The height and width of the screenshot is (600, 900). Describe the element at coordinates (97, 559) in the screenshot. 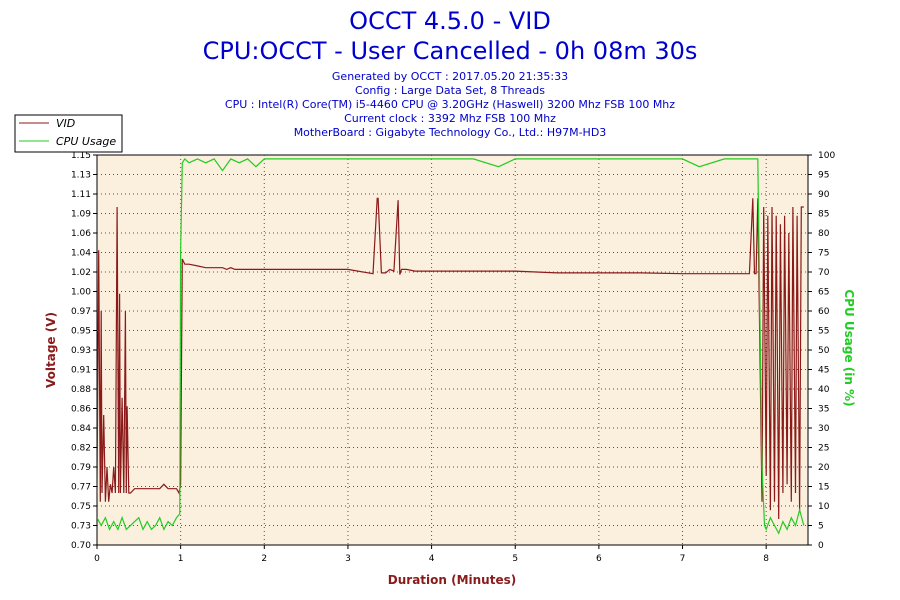

I see `x-tick-label: 0` at that location.